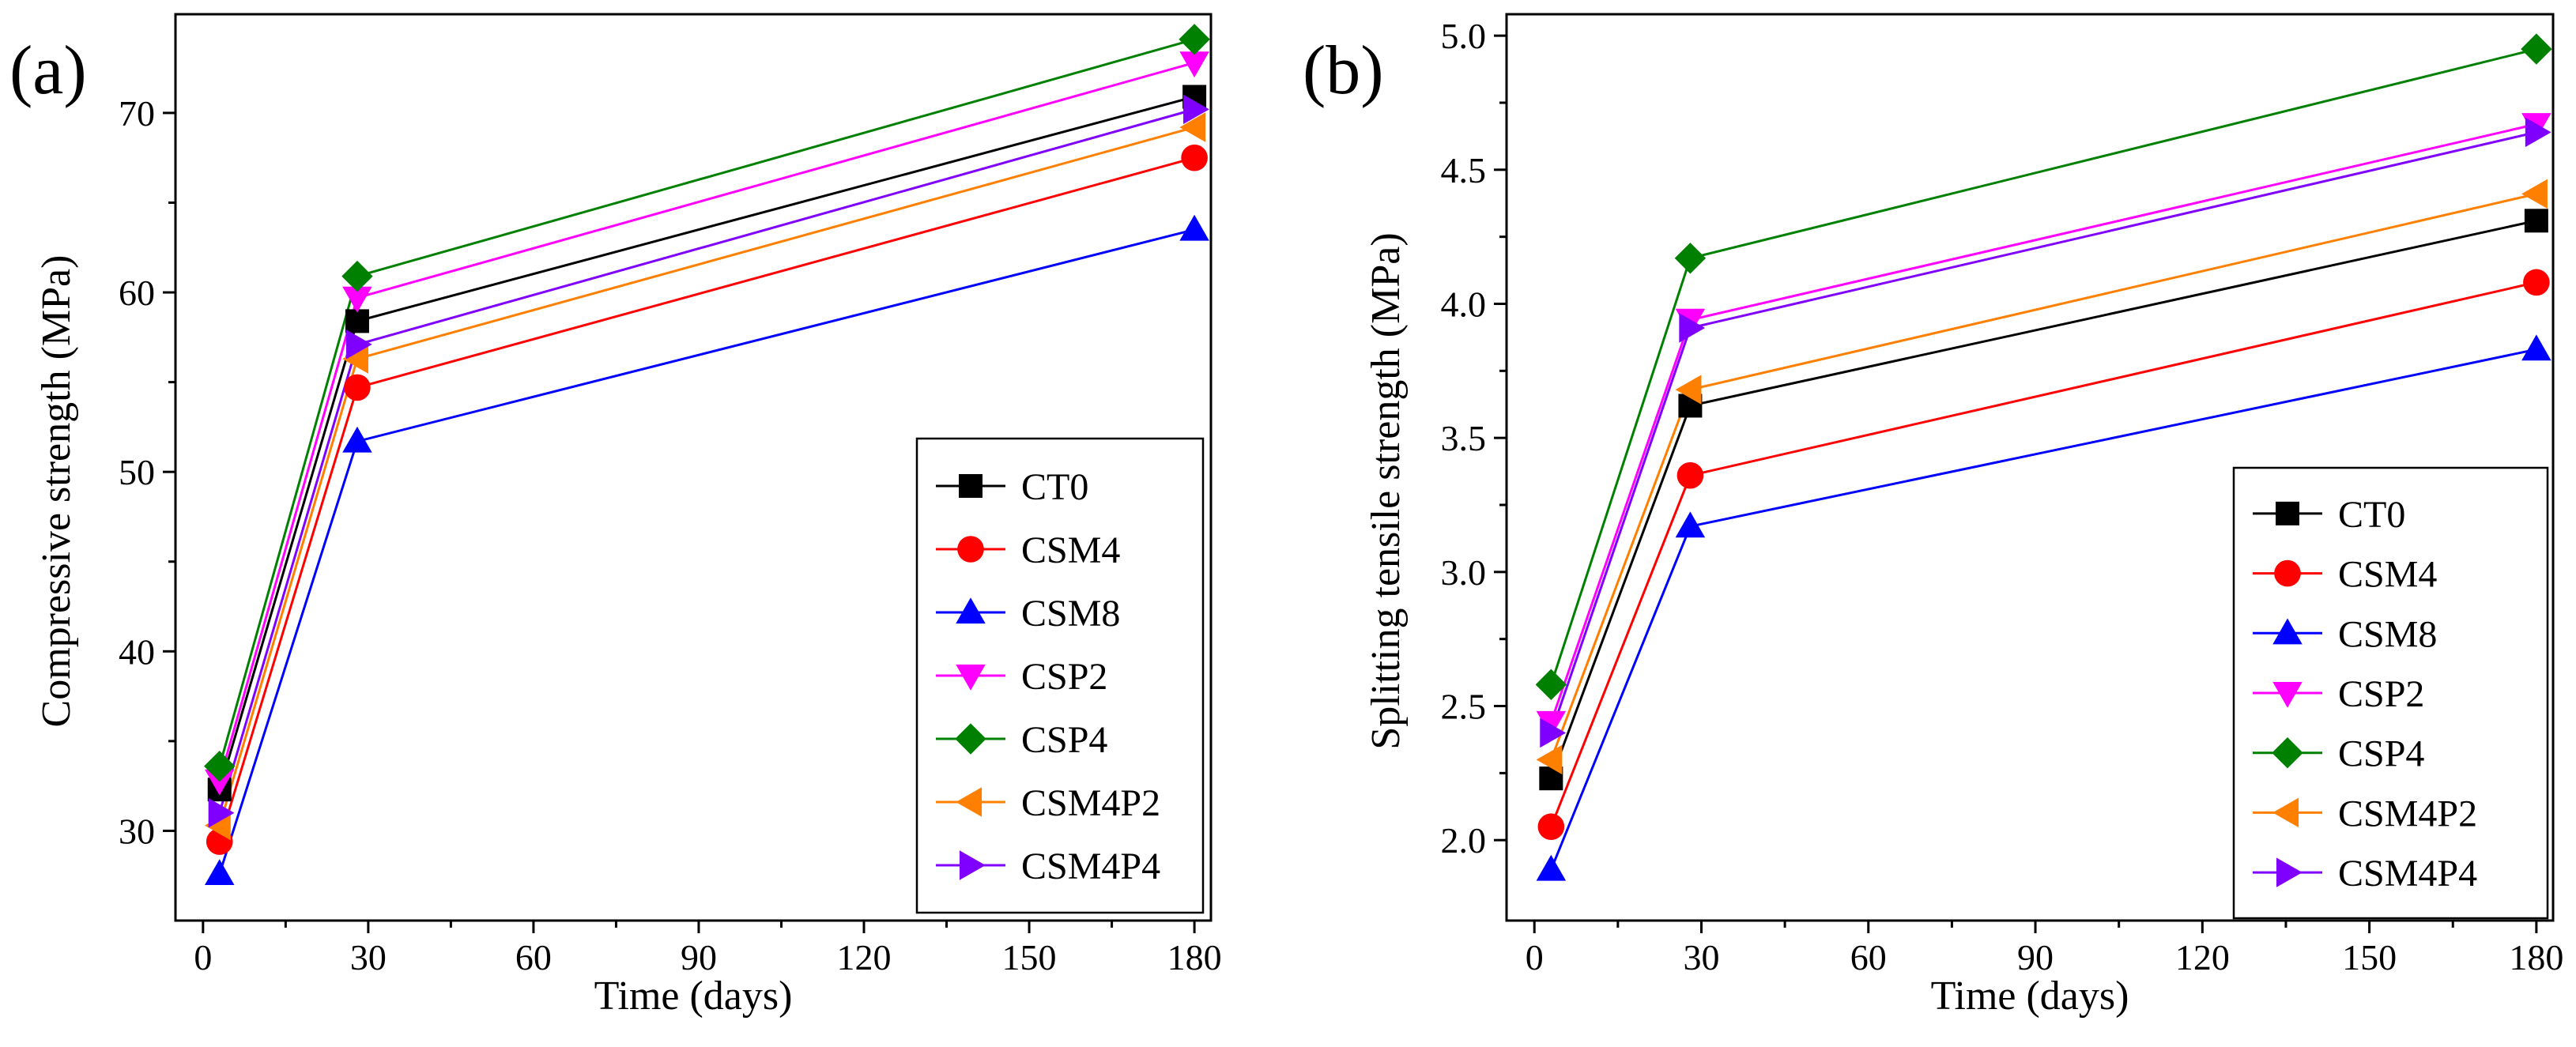 The image size is (2576, 1047). What do you see at coordinates (1464, 438) in the screenshot?
I see `y-tick-label: 3.5` at bounding box center [1464, 438].